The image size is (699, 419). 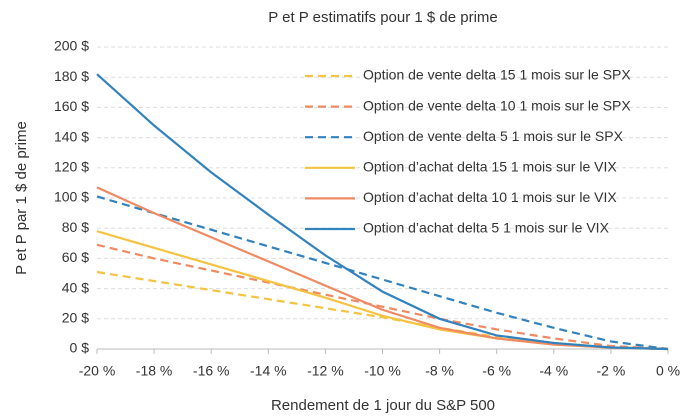 I want to click on x-axis-label: Rendement de 1 jour du S&P 500, so click(x=383, y=405).